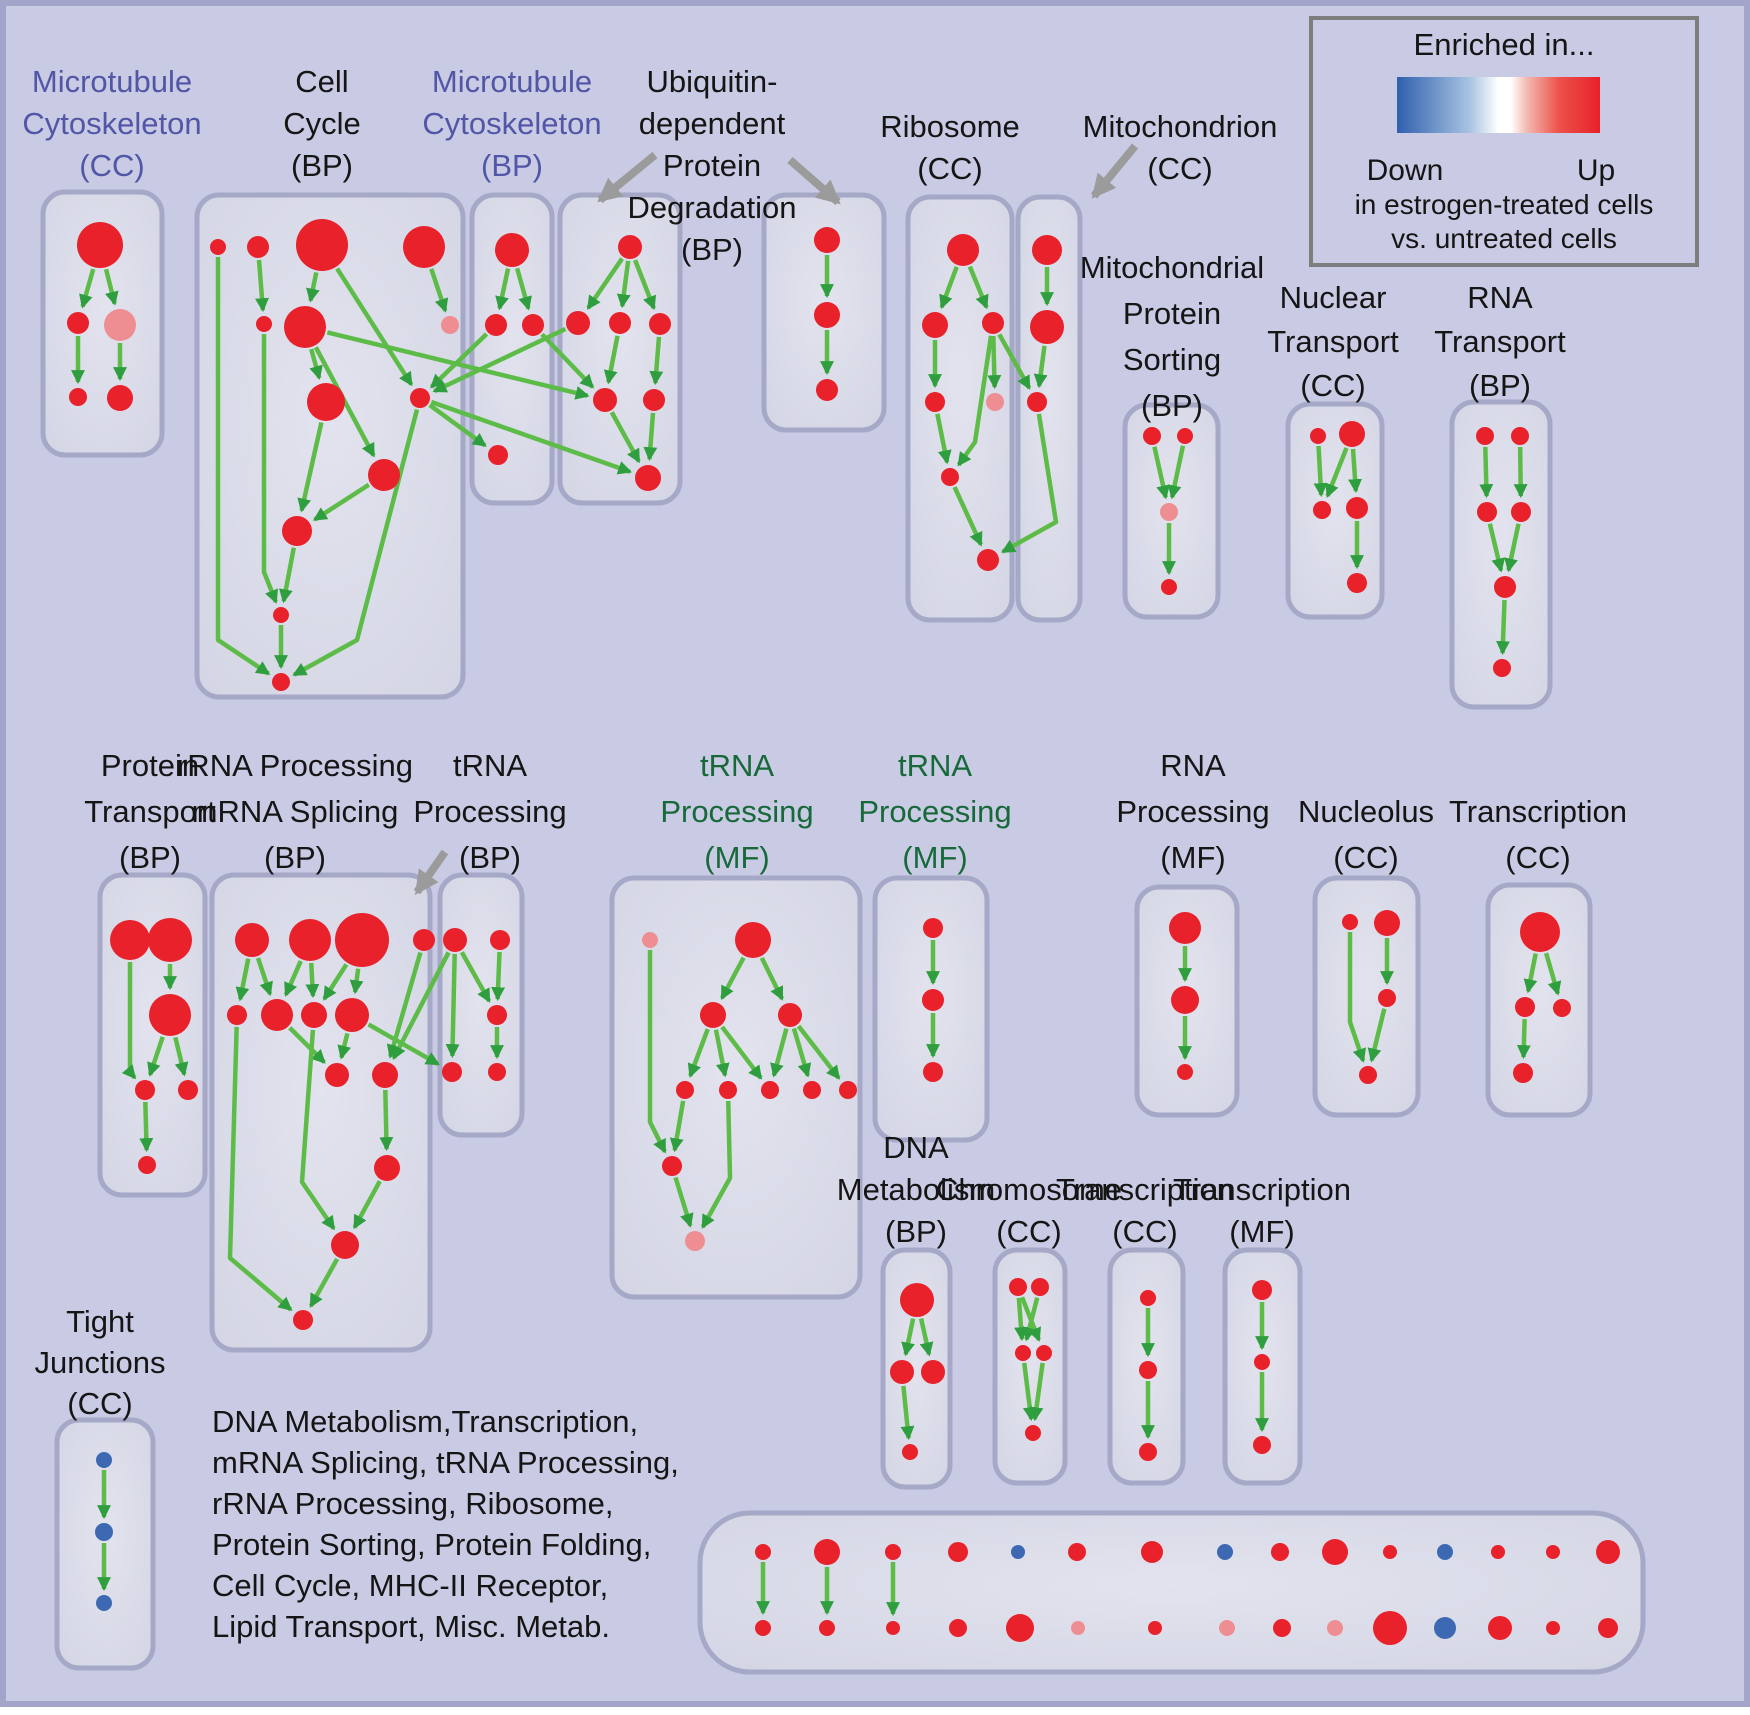 This screenshot has width=1750, height=1715. I want to click on edge-J2-J4, so click(1496, 548).